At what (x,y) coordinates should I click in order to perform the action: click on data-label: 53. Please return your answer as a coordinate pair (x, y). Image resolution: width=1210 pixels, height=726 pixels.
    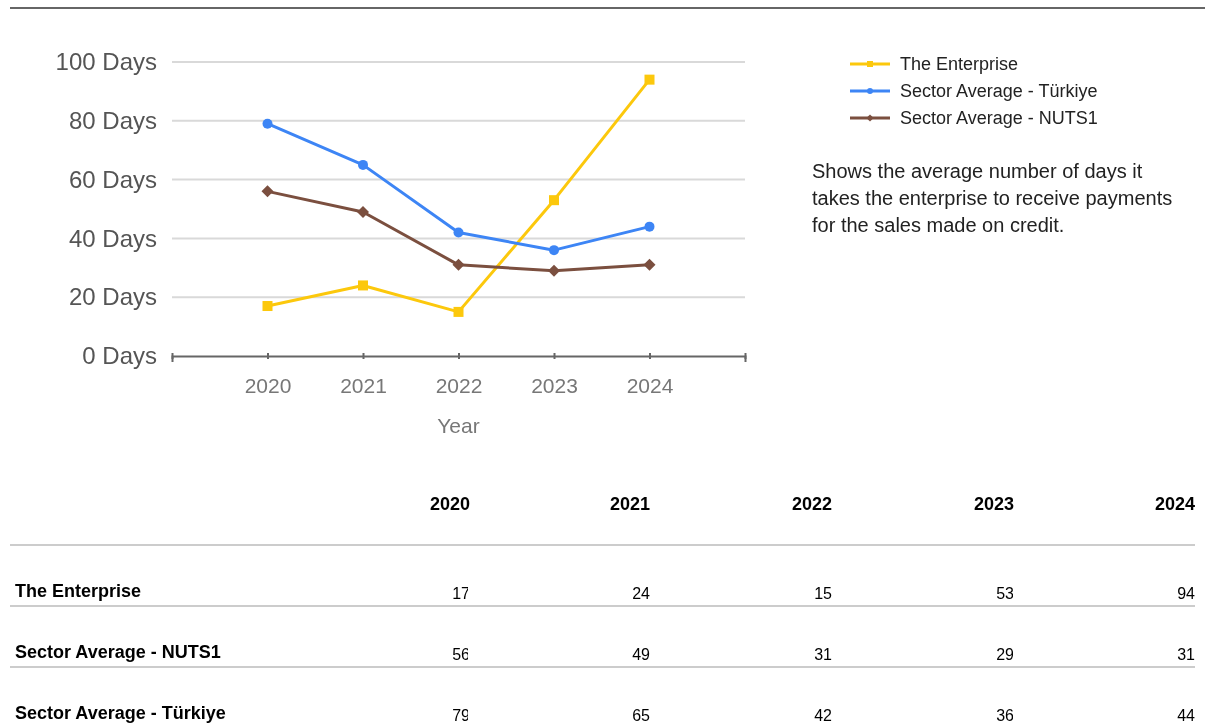
    Looking at the image, I should click on (1005, 593).